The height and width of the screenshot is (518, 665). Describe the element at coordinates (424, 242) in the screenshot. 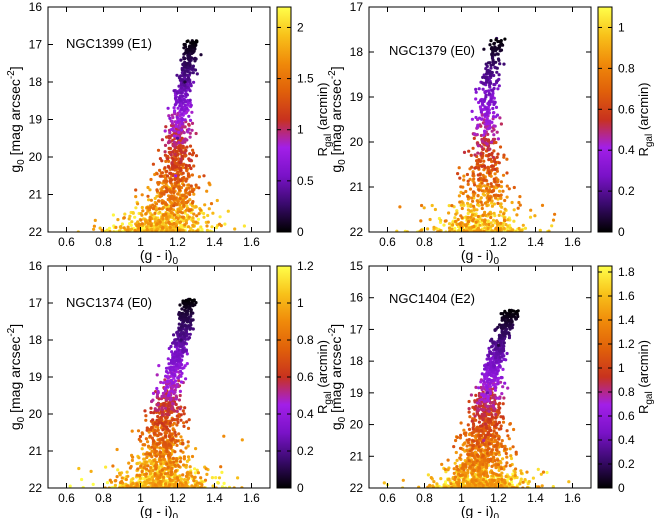

I see `x-tick-label: 0.8` at that location.